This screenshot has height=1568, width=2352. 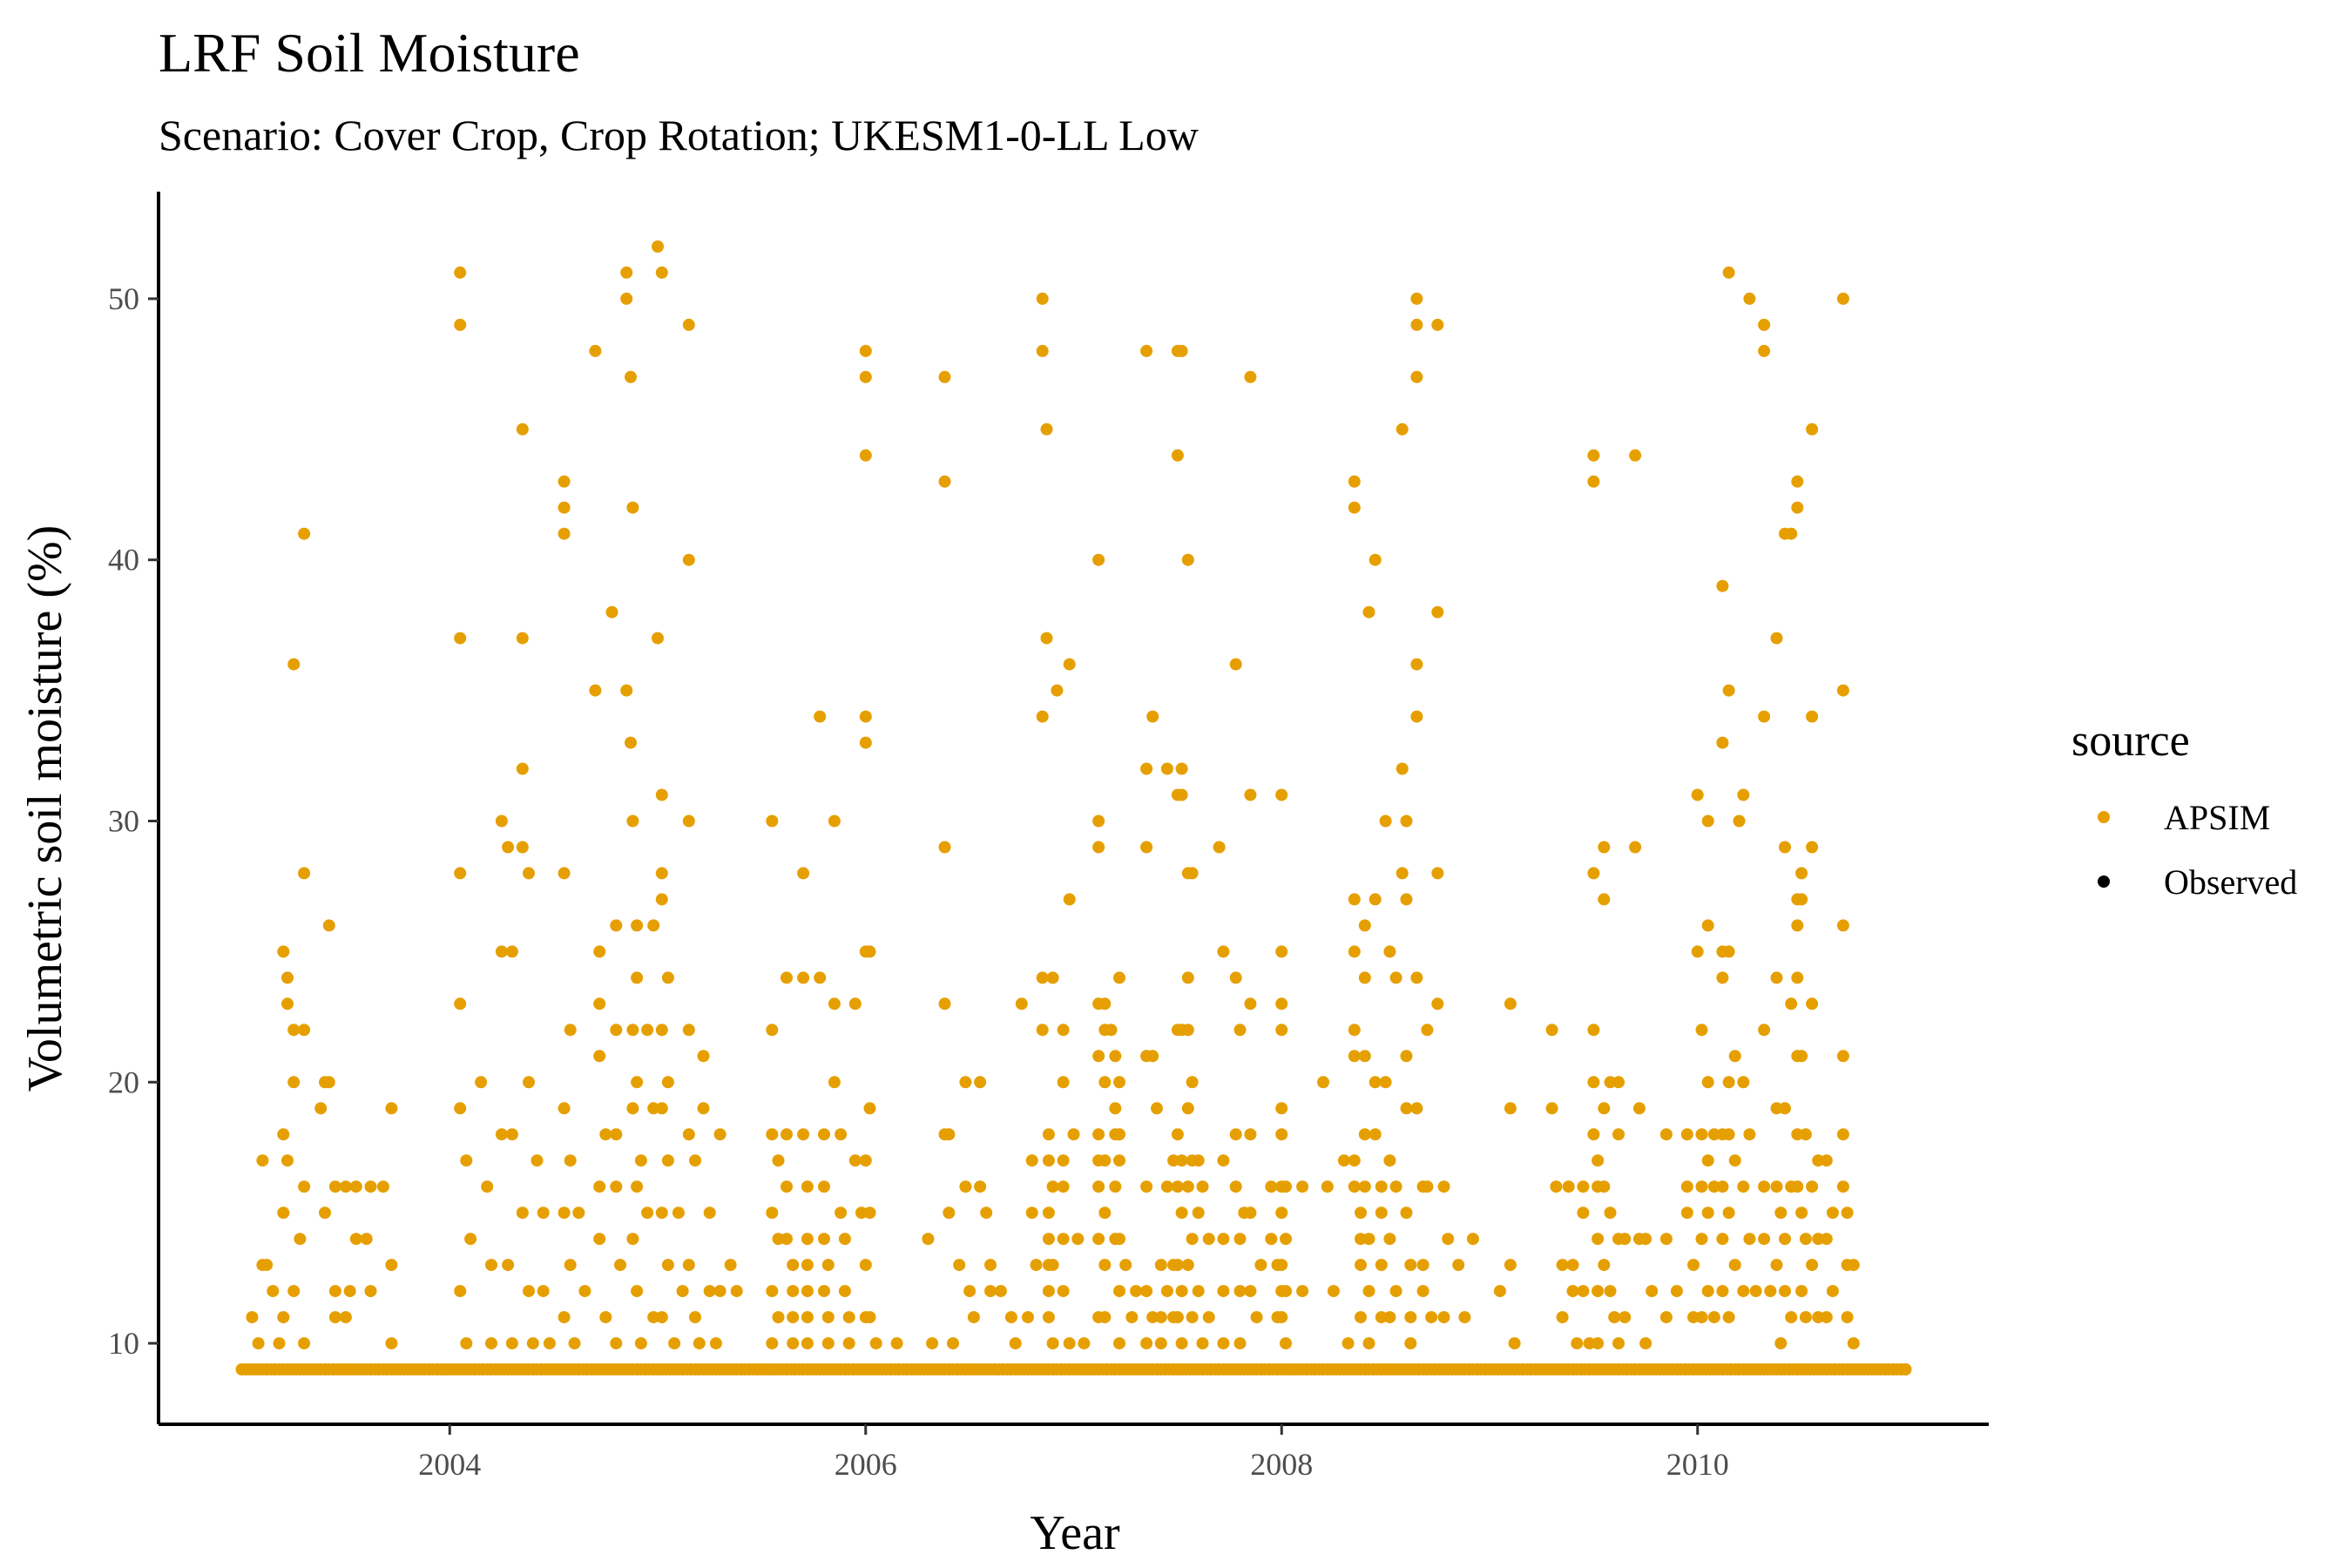 I want to click on legend-label-observed: Observed, so click(x=2230, y=882).